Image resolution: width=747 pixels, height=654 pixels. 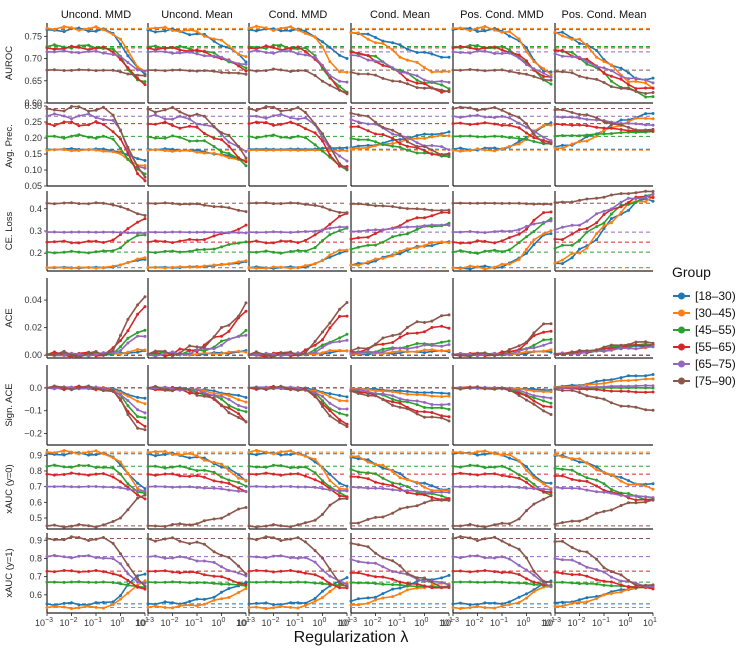 I want to click on x-tick-exponent: −2, so click(x=480, y=620).